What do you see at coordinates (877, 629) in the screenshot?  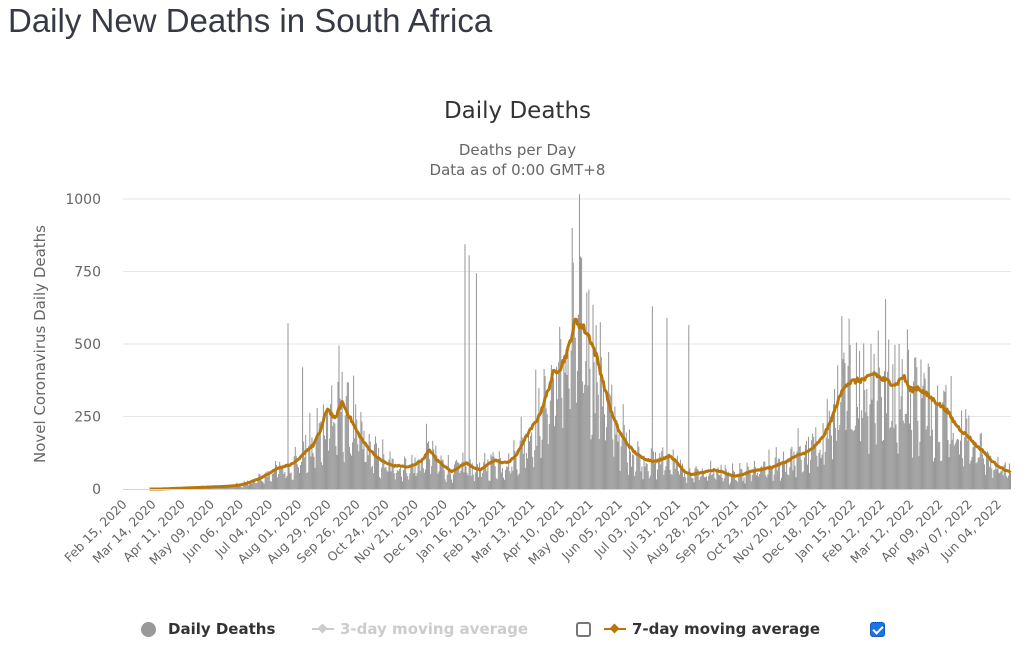 I see `checkbox-7-day-average` at bounding box center [877, 629].